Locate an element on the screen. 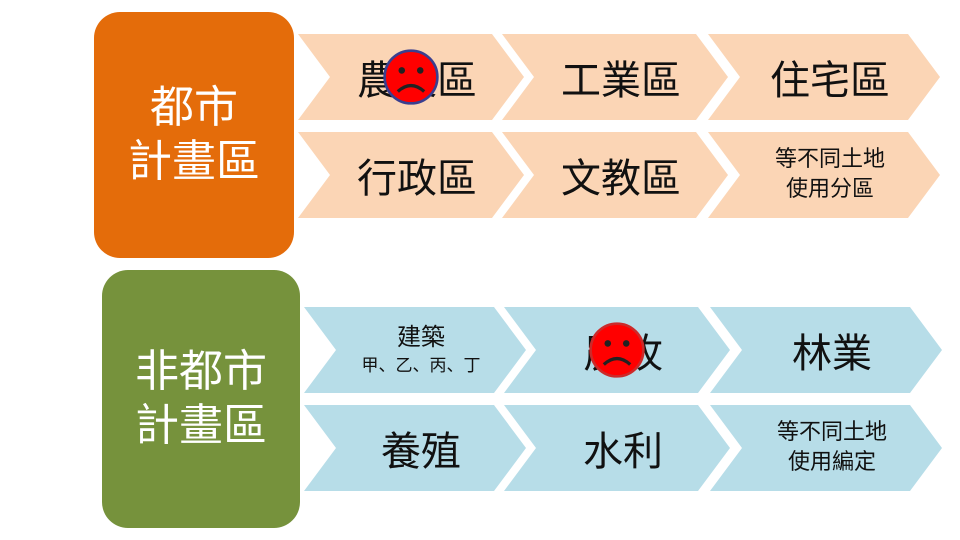 The height and width of the screenshot is (540, 960). chevron-label-line2: 甲、乙、丙、丁 is located at coordinates (421, 366).